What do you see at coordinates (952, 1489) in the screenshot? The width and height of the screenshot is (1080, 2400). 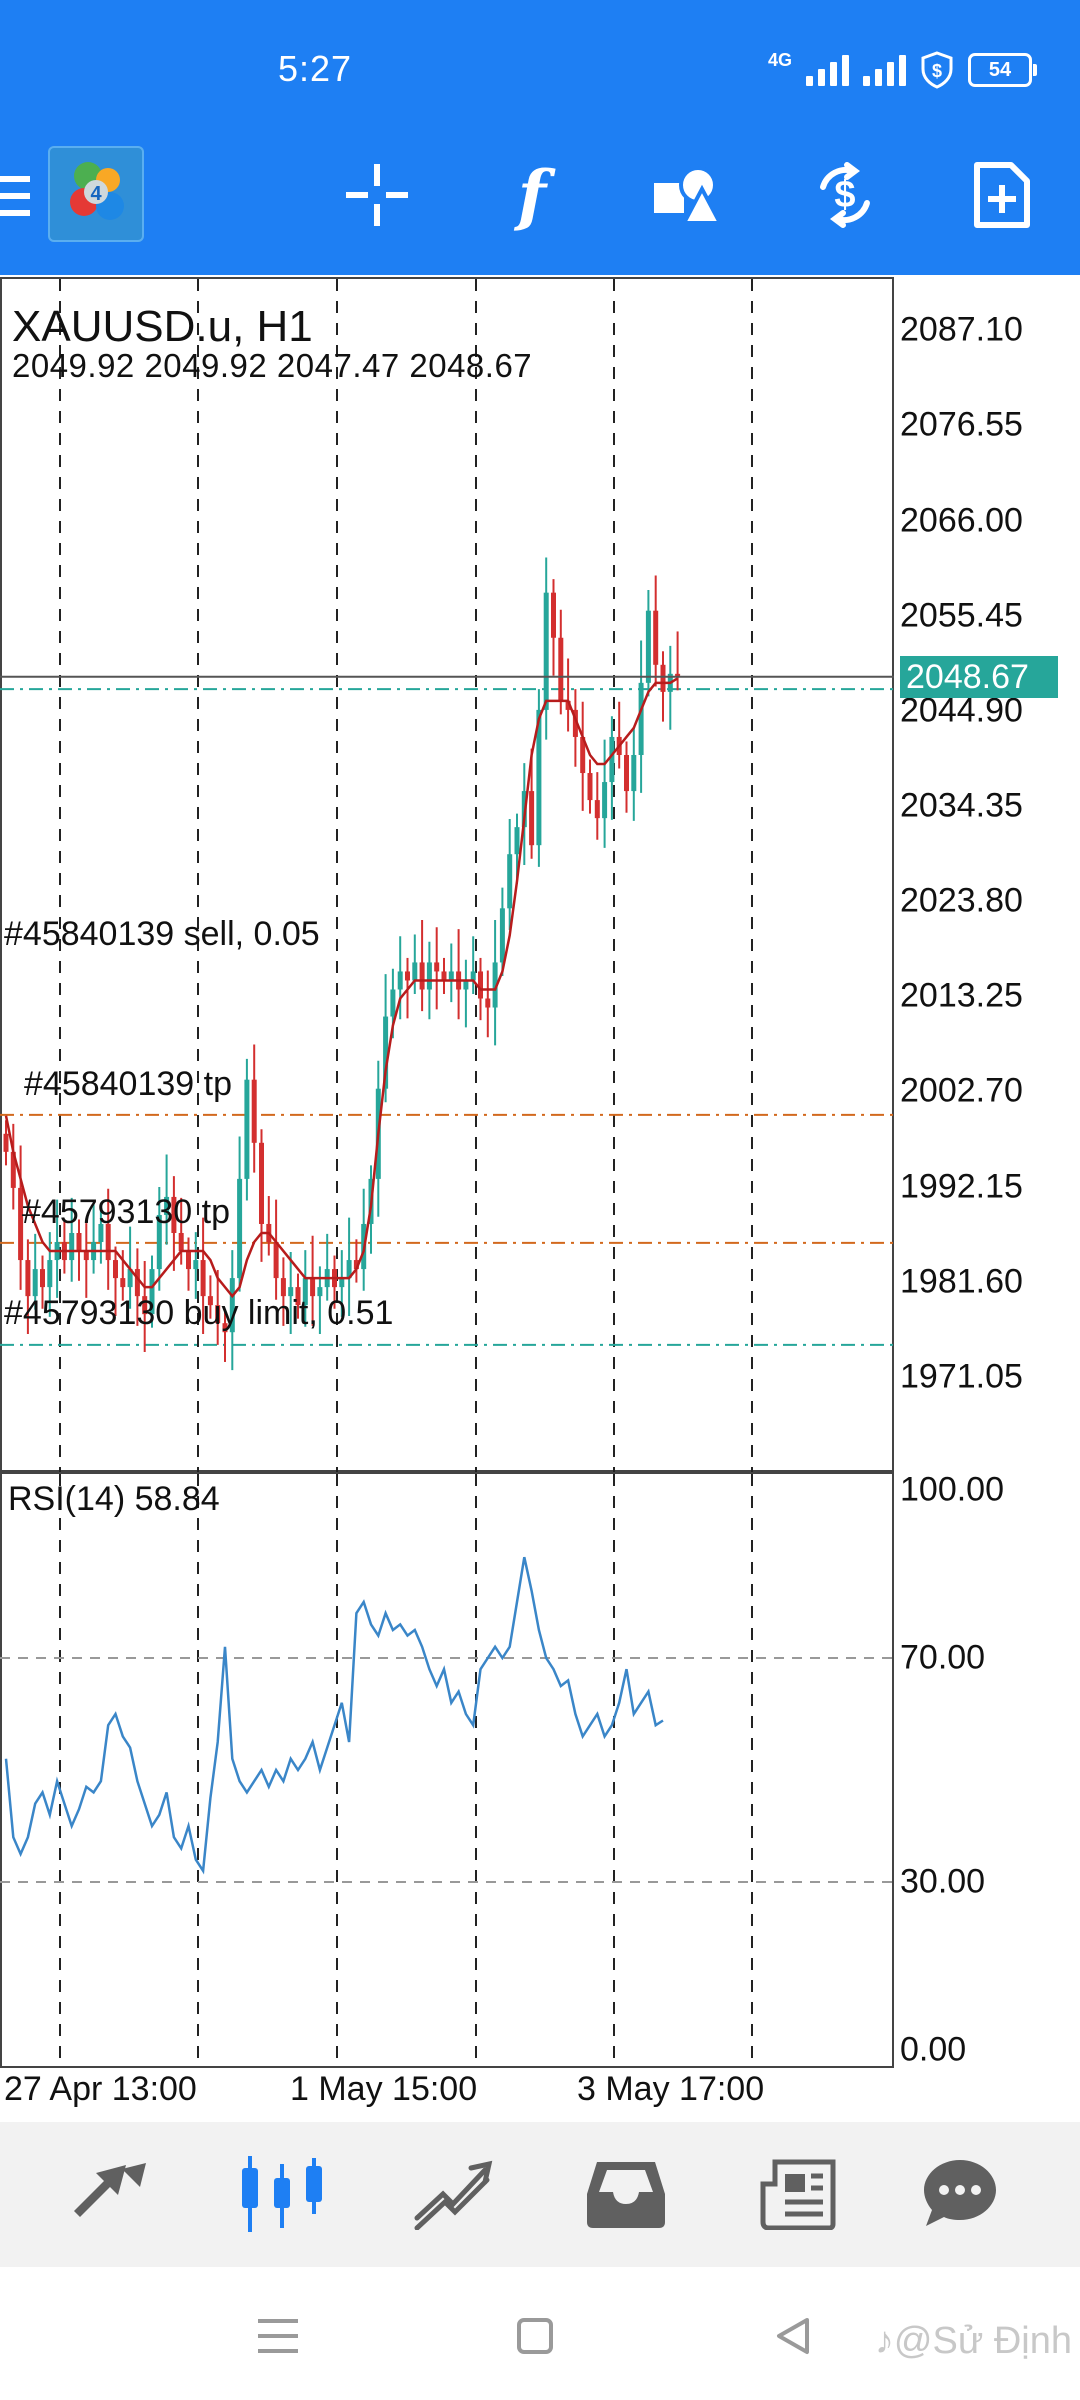 I see `rsi-tick-label: 100.00` at bounding box center [952, 1489].